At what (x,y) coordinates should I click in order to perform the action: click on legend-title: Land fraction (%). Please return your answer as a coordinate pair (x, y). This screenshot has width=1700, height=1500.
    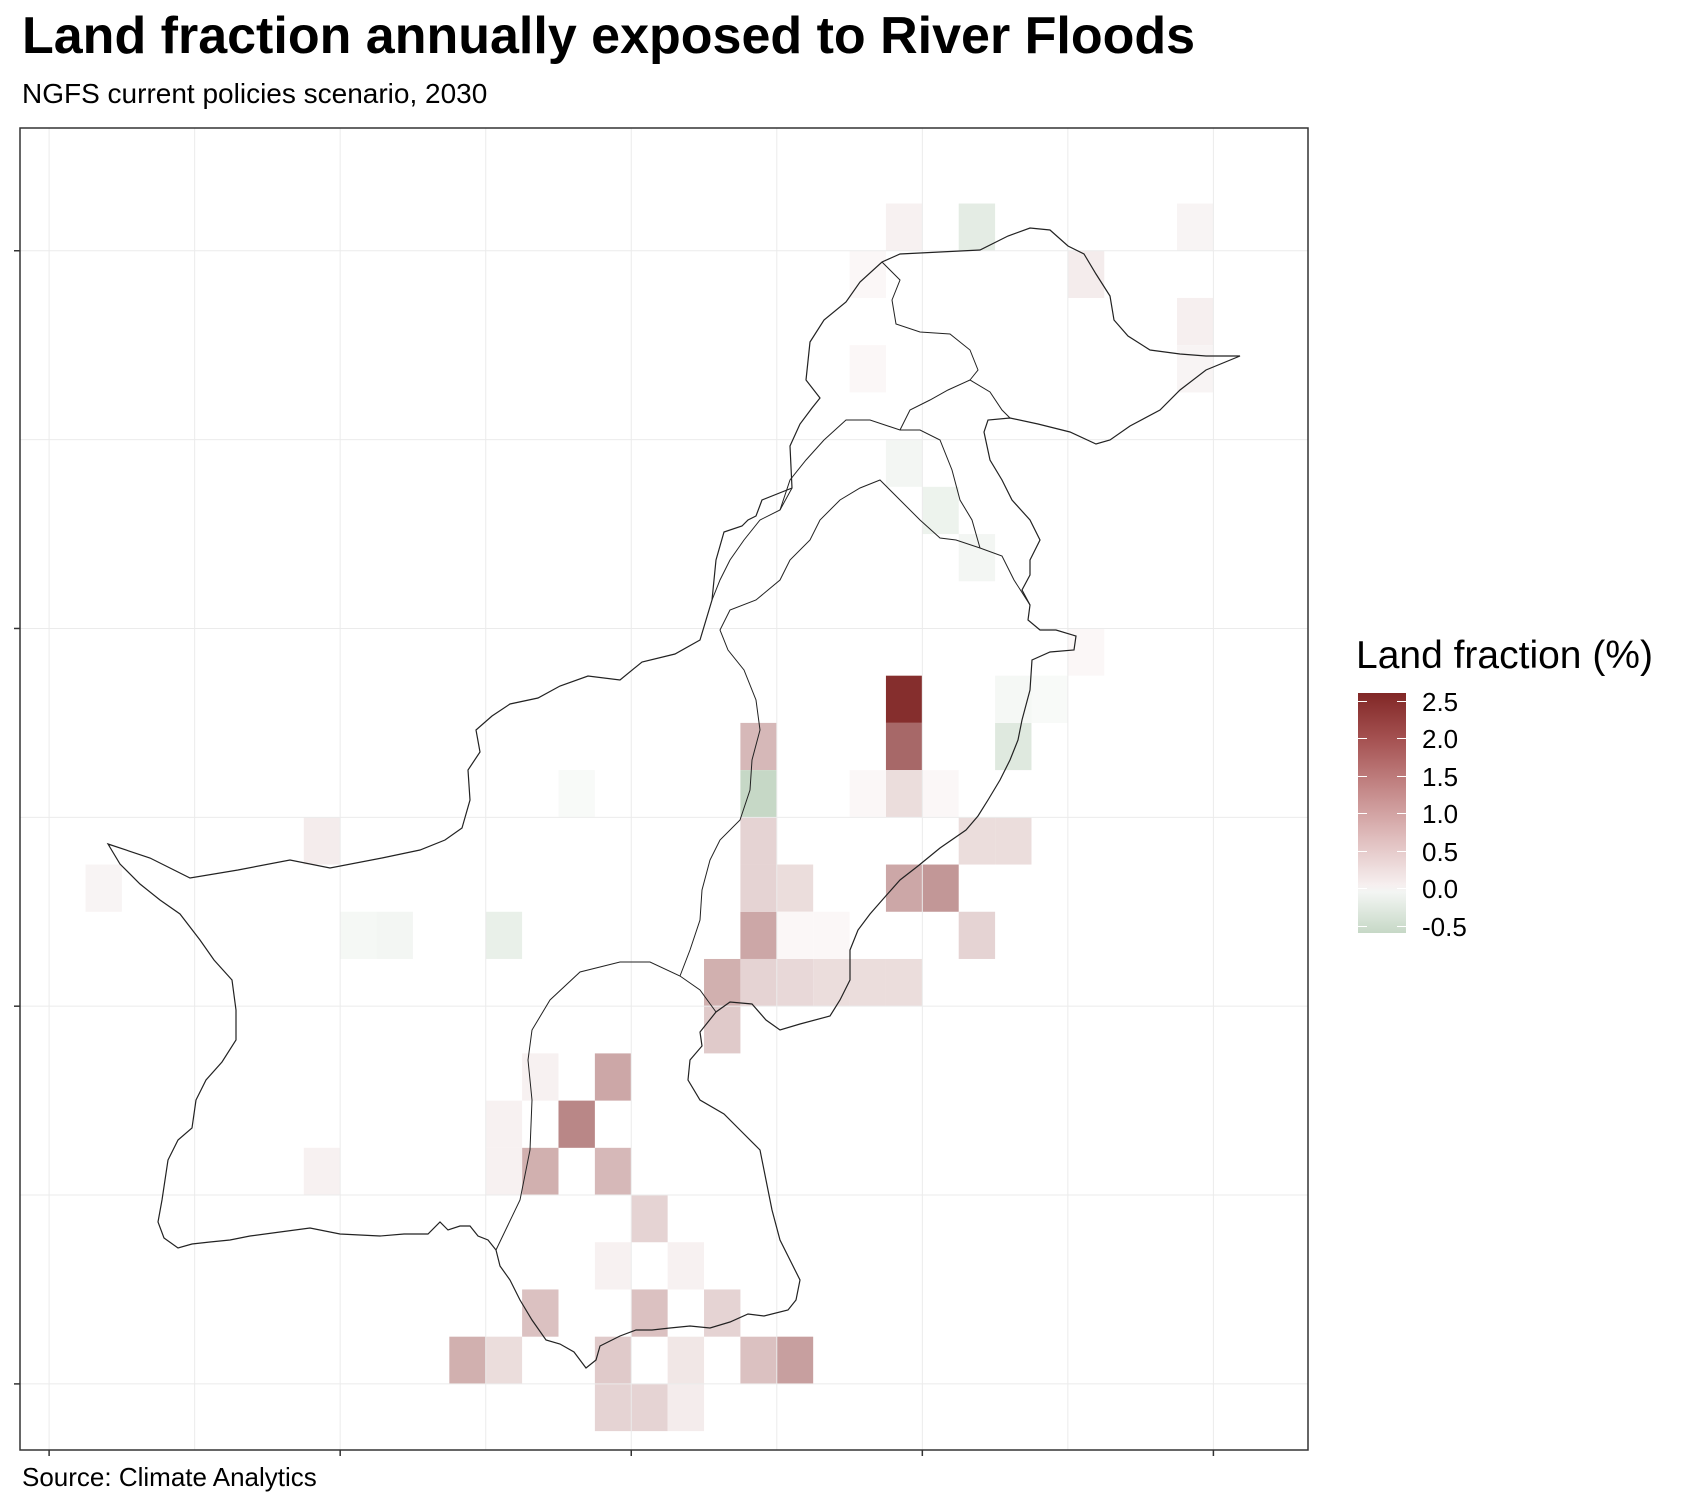
    Looking at the image, I should click on (1504, 655).